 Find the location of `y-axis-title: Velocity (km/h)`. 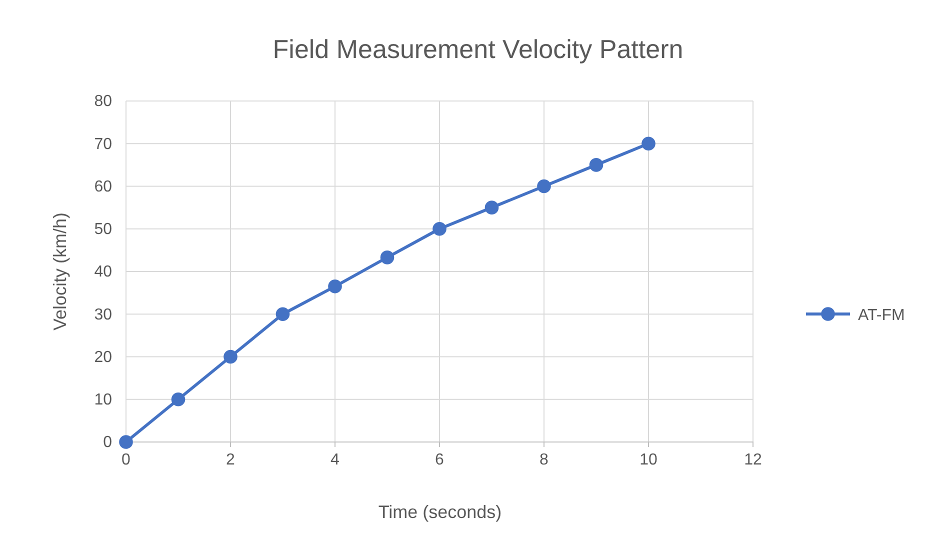

y-axis-title: Velocity (km/h) is located at coordinates (60, 271).